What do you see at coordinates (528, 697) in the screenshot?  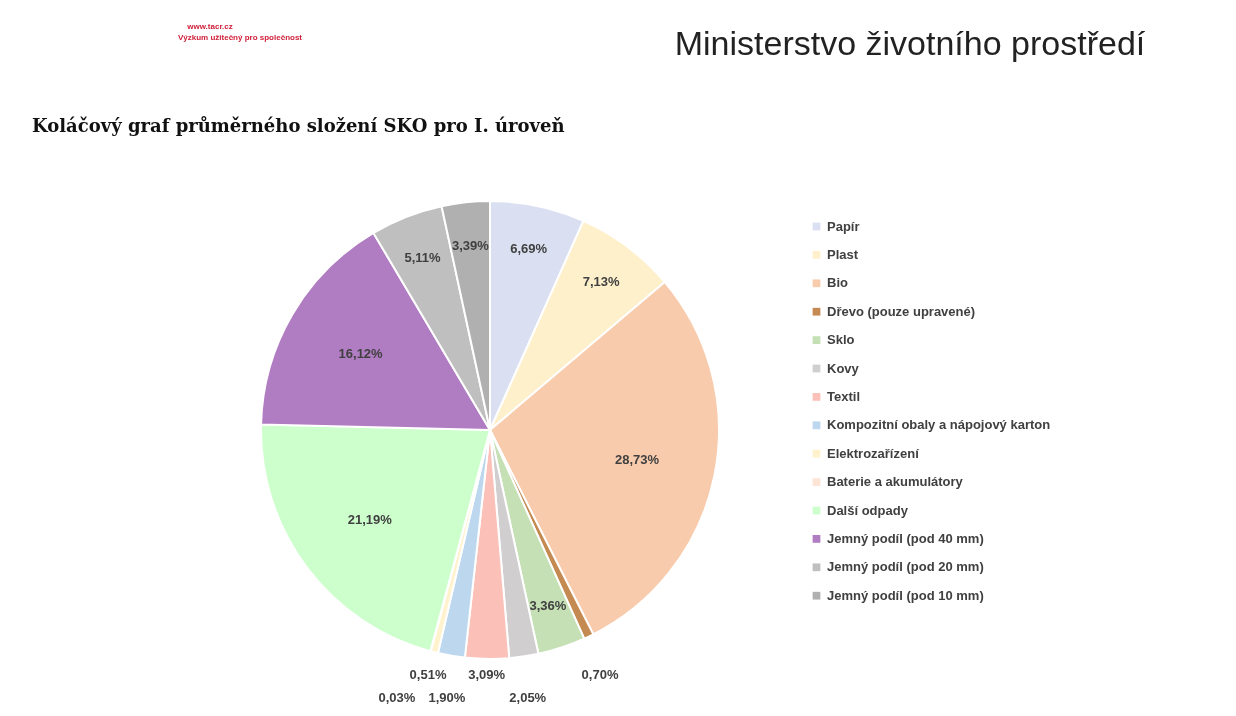 I see `data-label: 2,05%` at bounding box center [528, 697].